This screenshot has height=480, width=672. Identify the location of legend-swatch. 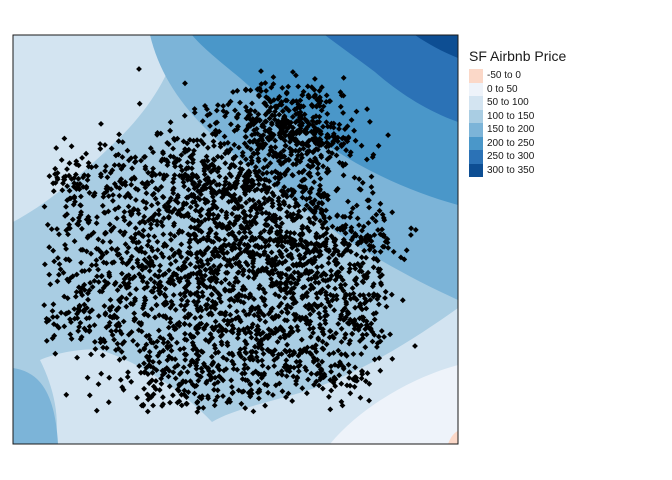
(476, 143).